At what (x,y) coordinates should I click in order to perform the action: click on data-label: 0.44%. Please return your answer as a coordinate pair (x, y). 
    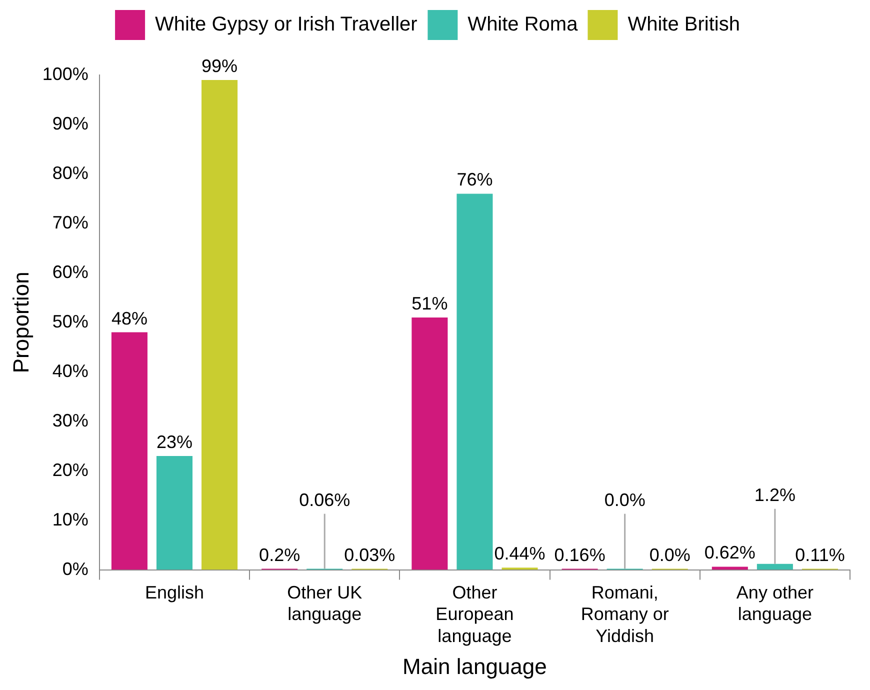
    Looking at the image, I should click on (520, 554).